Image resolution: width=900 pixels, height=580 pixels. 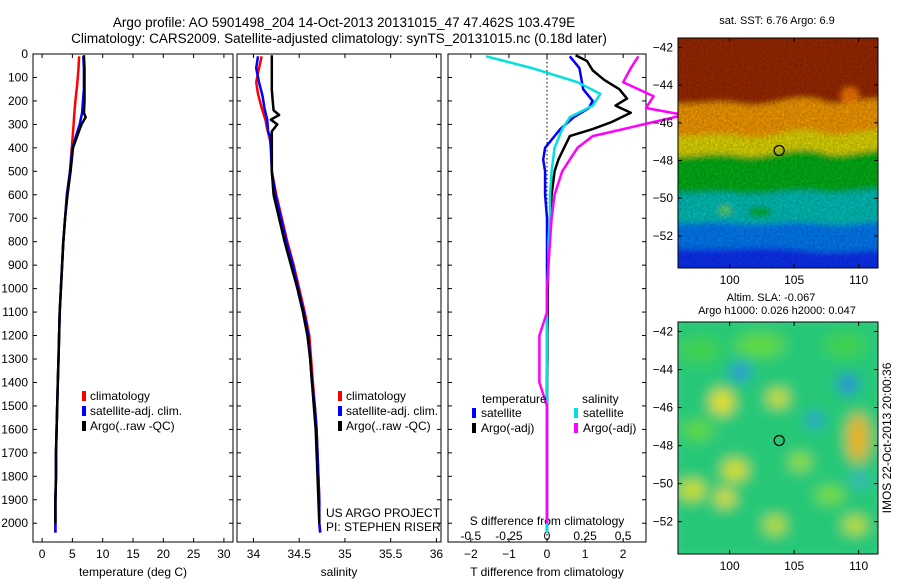 I want to click on x-tick-label: 2, so click(x=623, y=554).